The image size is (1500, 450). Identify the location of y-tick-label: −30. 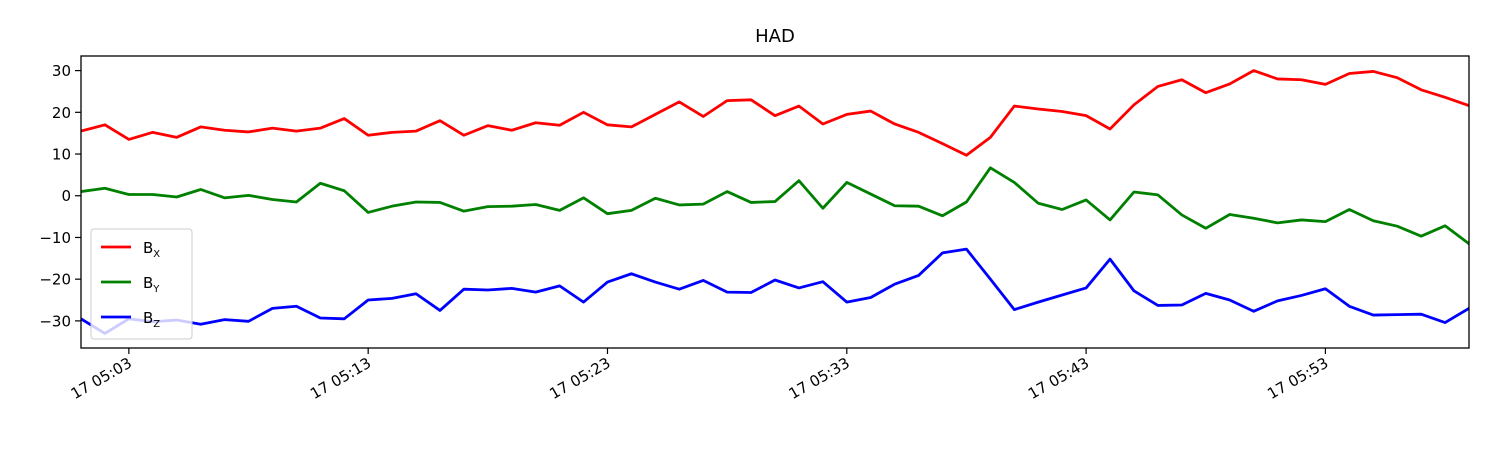
(55, 321).